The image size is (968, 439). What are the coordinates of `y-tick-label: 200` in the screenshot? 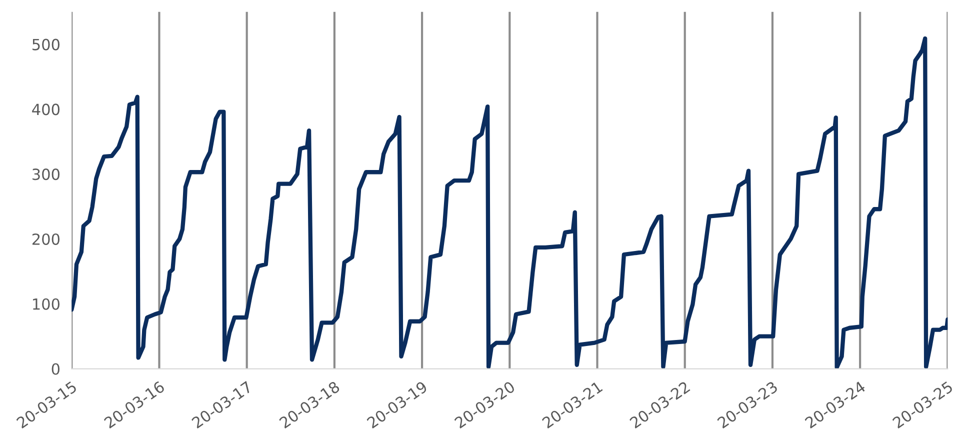 It's located at (46, 239).